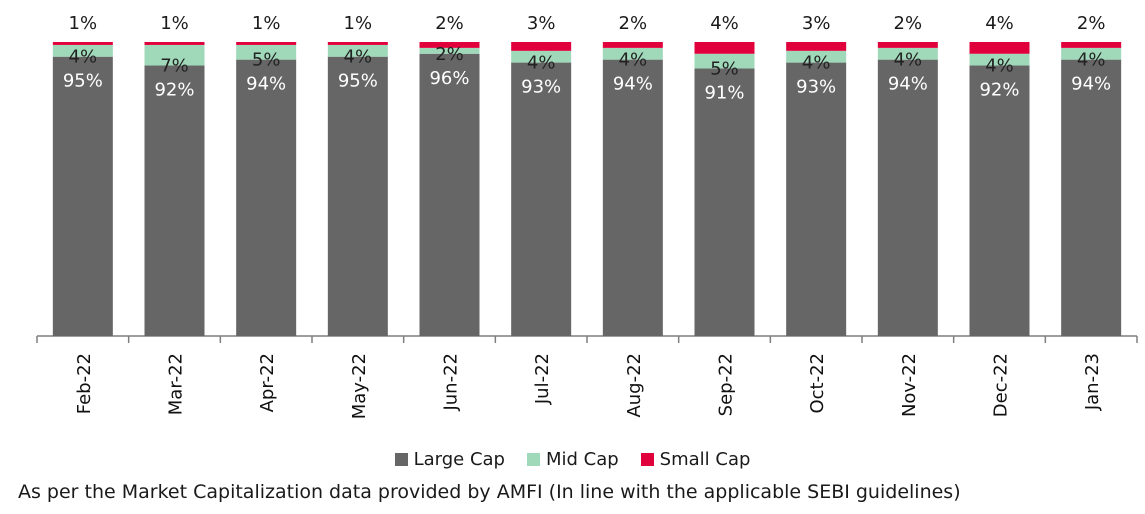 The height and width of the screenshot is (514, 1145). I want to click on x-tick-label: Sep-22, so click(726, 384).